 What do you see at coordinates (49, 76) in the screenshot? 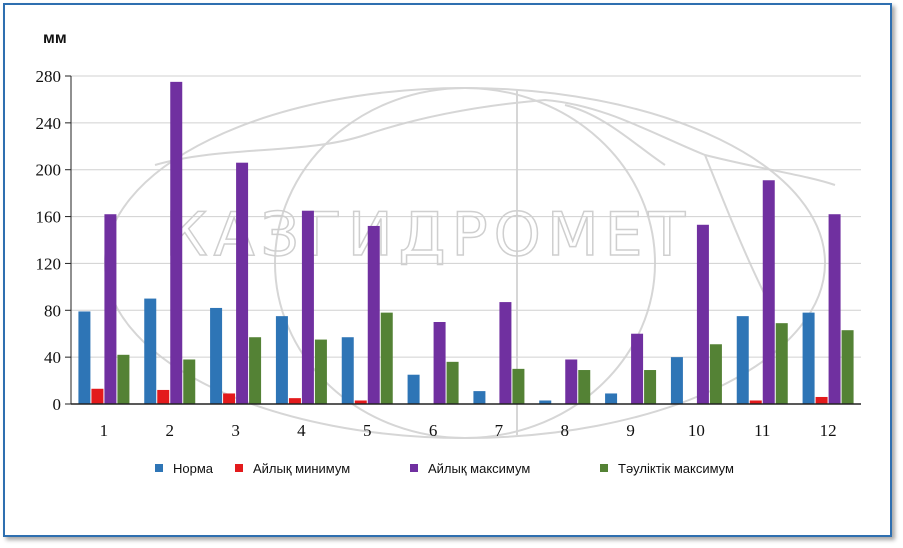
I see `y-tick-label: 280` at bounding box center [49, 76].